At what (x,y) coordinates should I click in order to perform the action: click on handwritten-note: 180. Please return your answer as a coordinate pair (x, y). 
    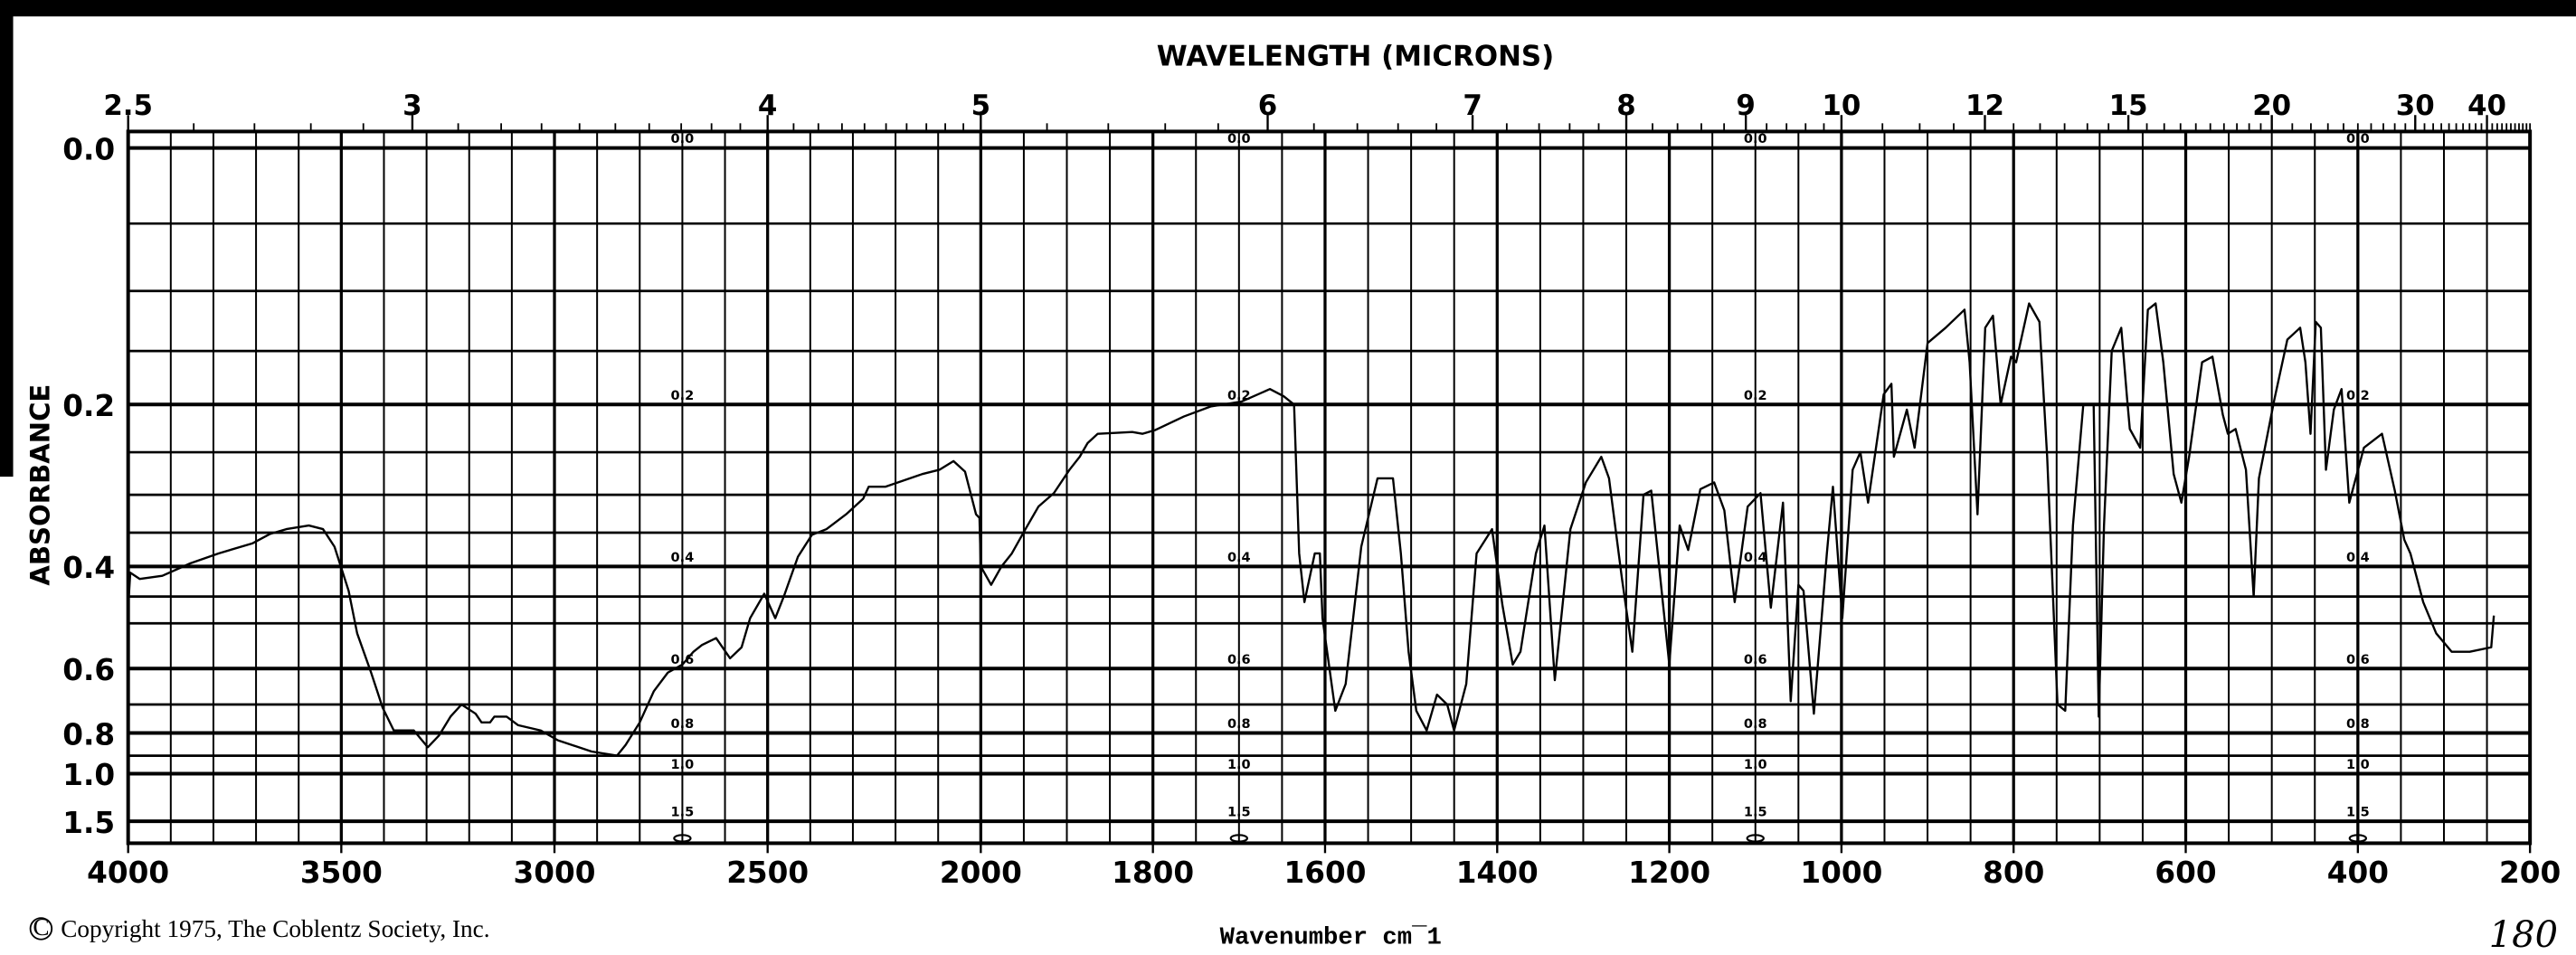
    Looking at the image, I should click on (2523, 934).